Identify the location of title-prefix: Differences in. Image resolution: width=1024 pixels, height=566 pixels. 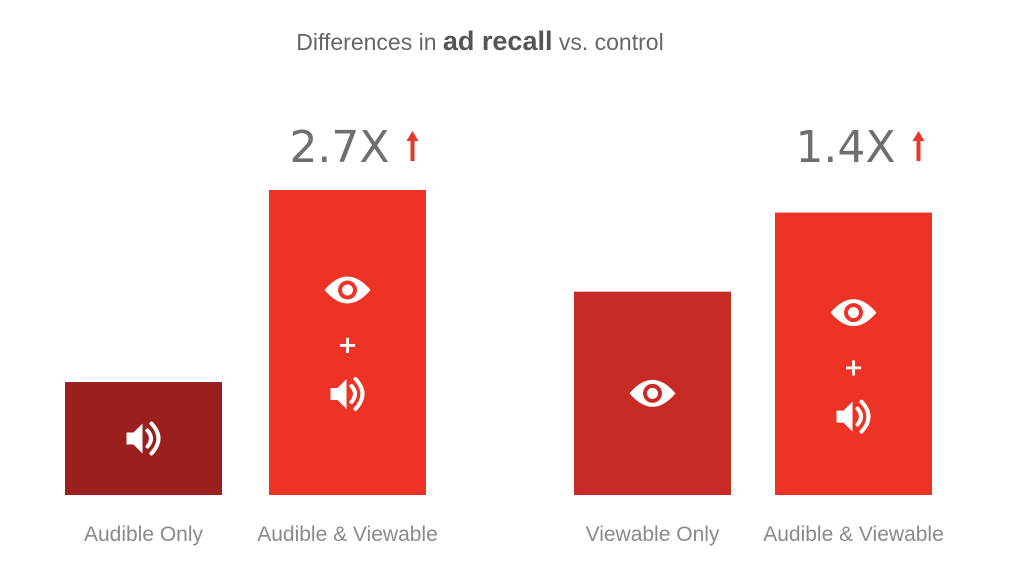
(369, 42).